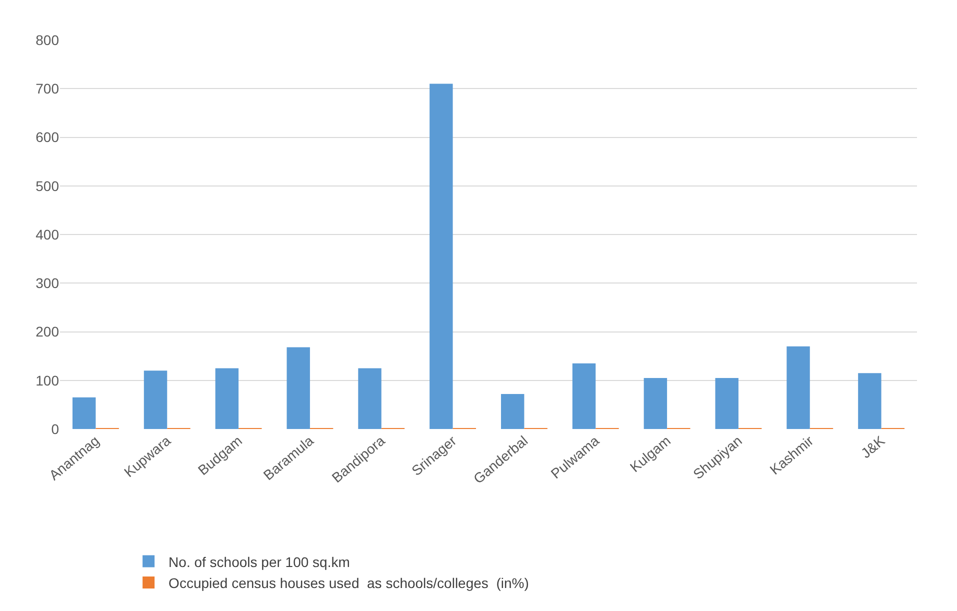 Image resolution: width=957 pixels, height=611 pixels. I want to click on y-tick-label: 400, so click(48, 234).